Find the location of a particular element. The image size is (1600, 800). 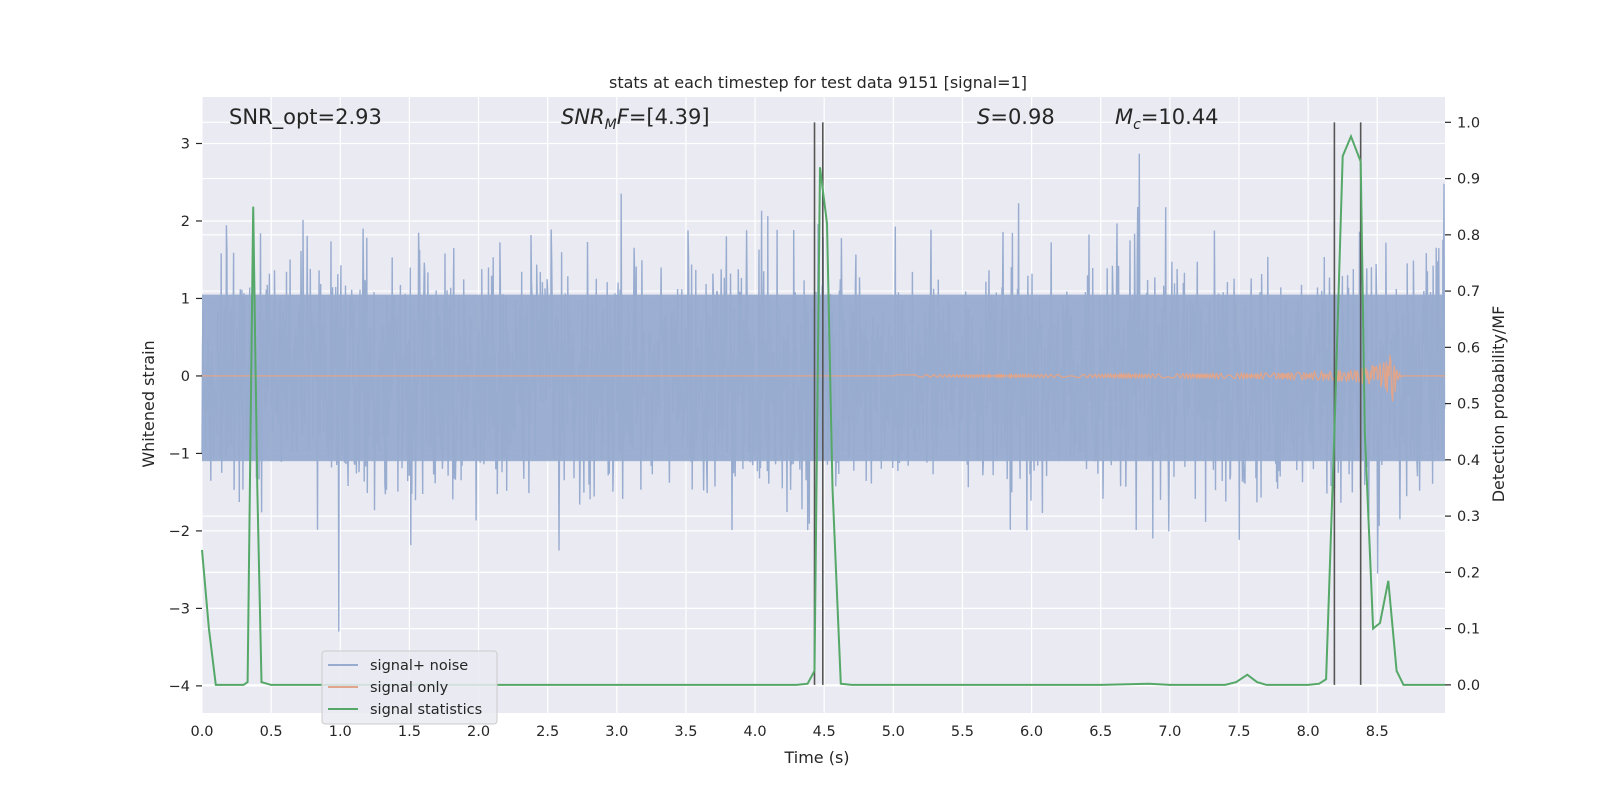

x-tick-label: 8.5 is located at coordinates (1377, 732).